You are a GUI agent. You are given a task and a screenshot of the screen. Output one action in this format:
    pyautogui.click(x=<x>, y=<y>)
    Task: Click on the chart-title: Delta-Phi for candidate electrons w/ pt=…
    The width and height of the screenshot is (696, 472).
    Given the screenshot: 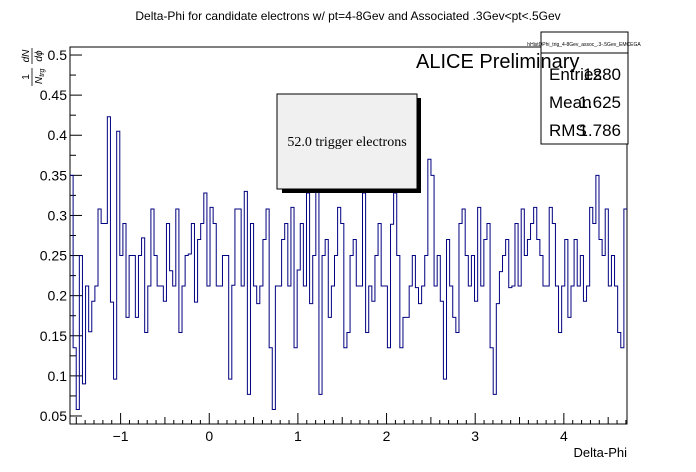 What is the action you would take?
    pyautogui.click(x=347, y=16)
    